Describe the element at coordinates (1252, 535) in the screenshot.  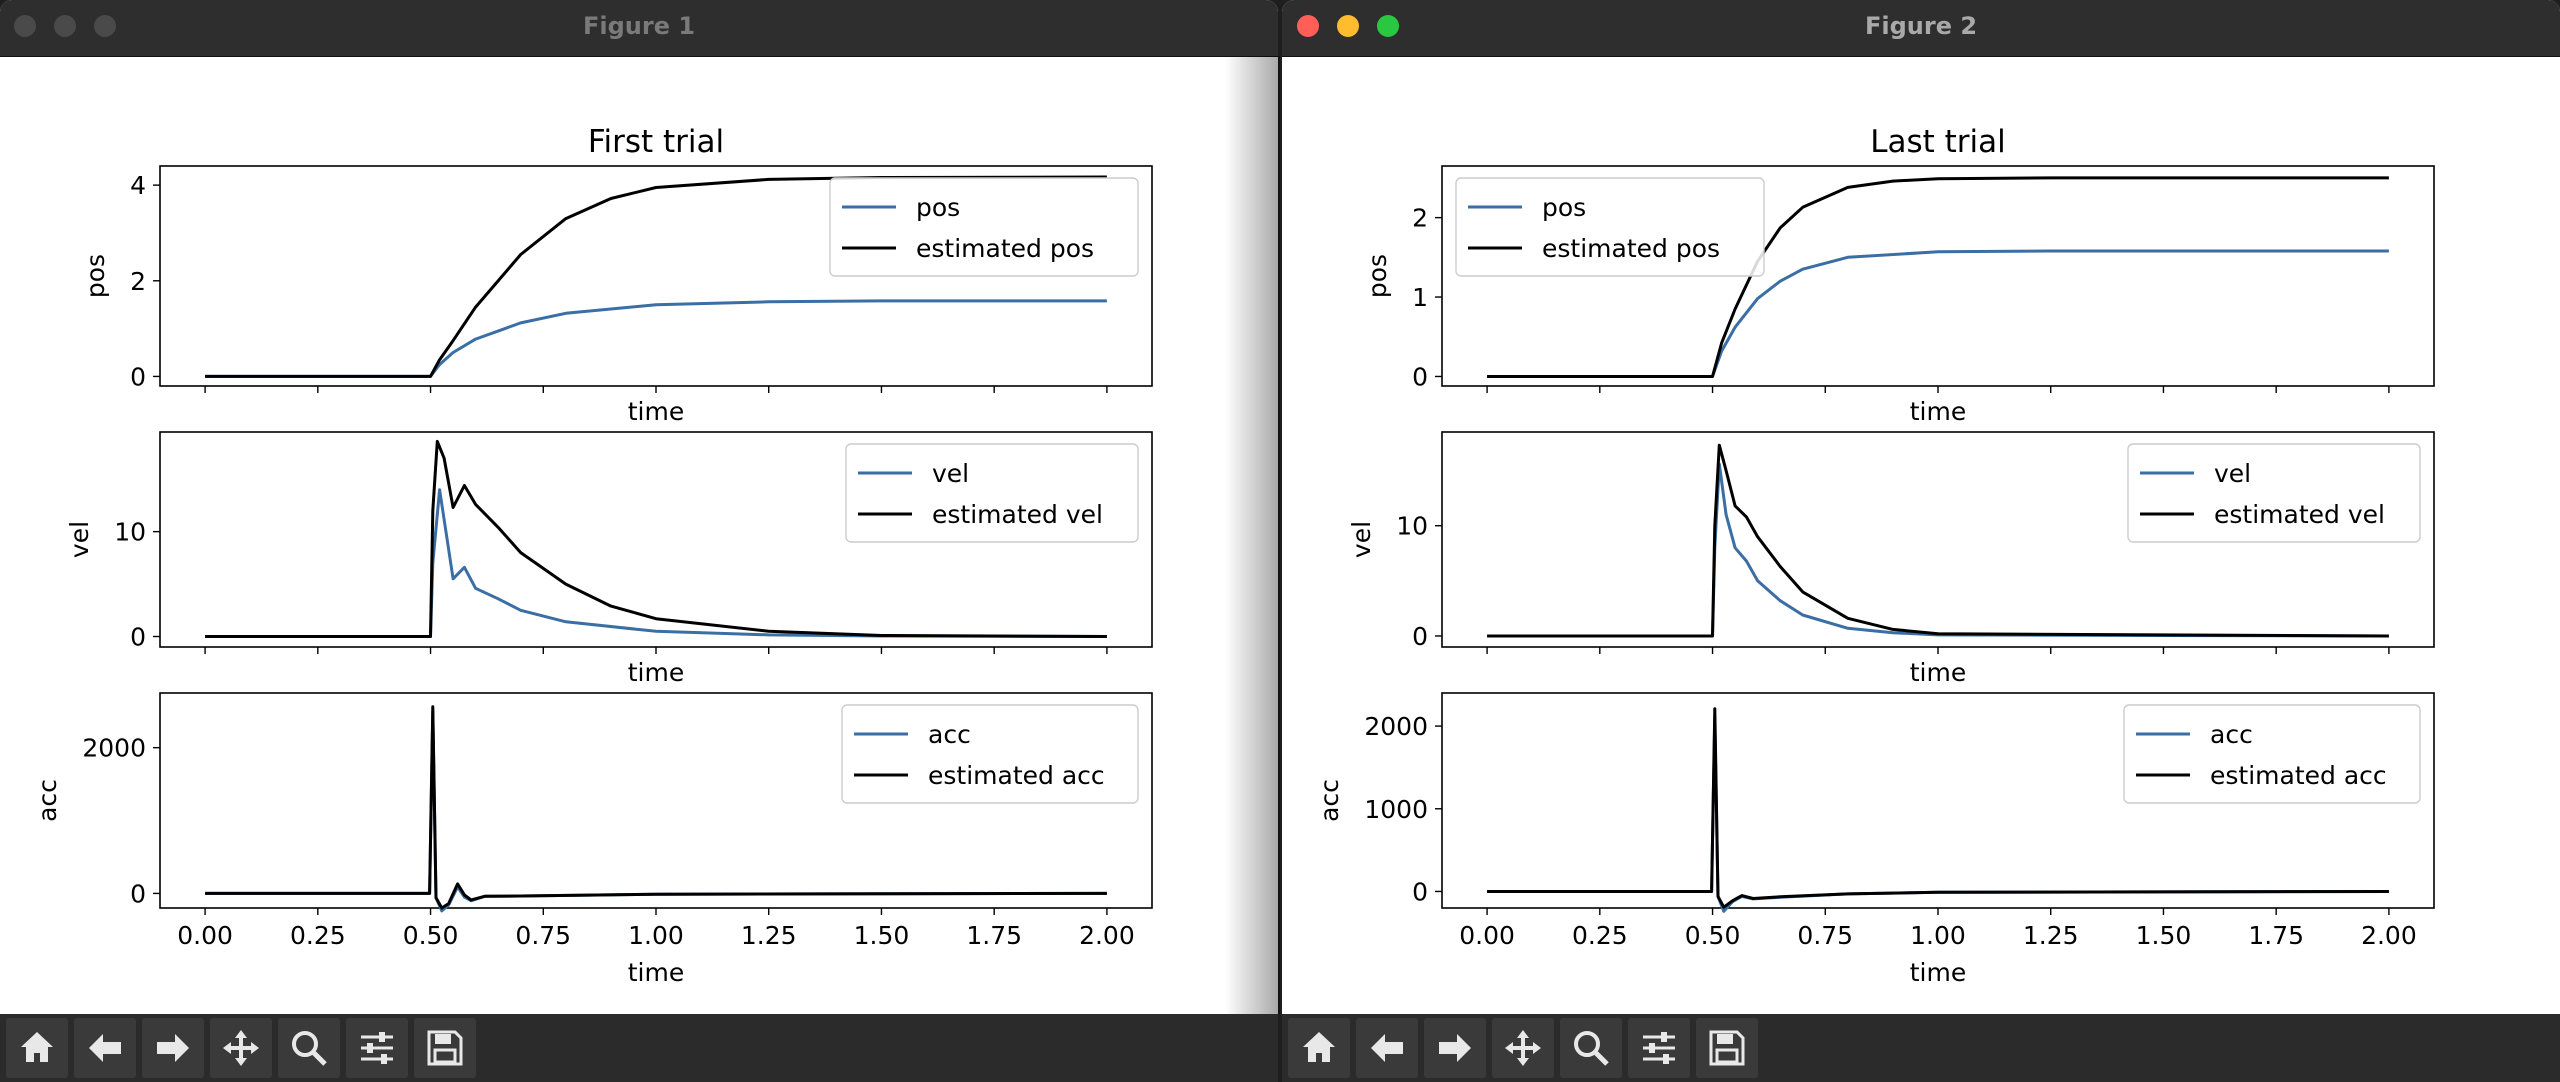
I see `window-shadow` at that location.